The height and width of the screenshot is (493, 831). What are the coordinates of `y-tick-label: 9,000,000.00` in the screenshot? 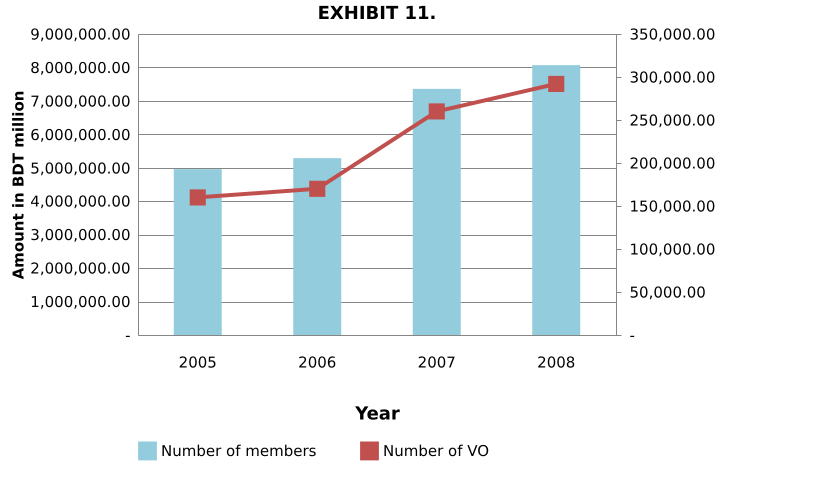 It's located at (80, 35).